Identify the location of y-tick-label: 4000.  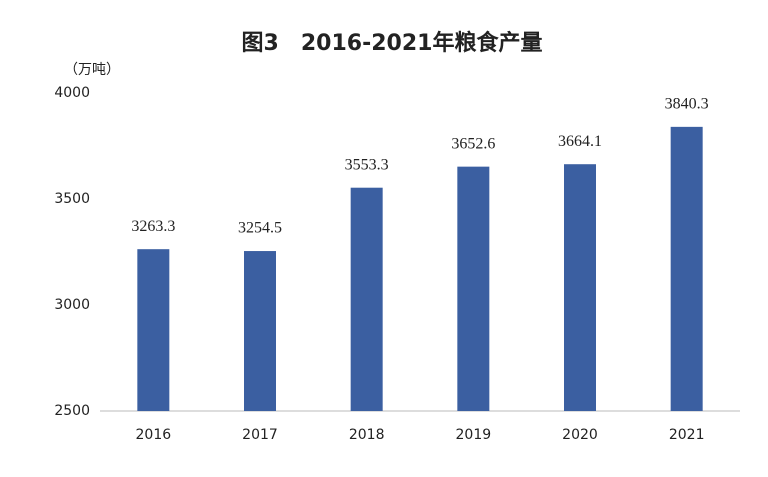
(72, 93).